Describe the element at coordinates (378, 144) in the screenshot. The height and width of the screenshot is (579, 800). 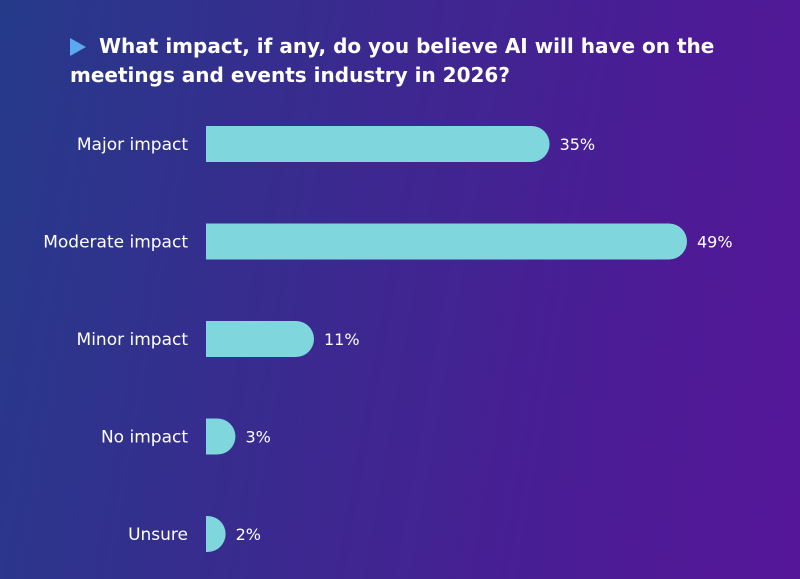
I see `bar-major-impact` at that location.